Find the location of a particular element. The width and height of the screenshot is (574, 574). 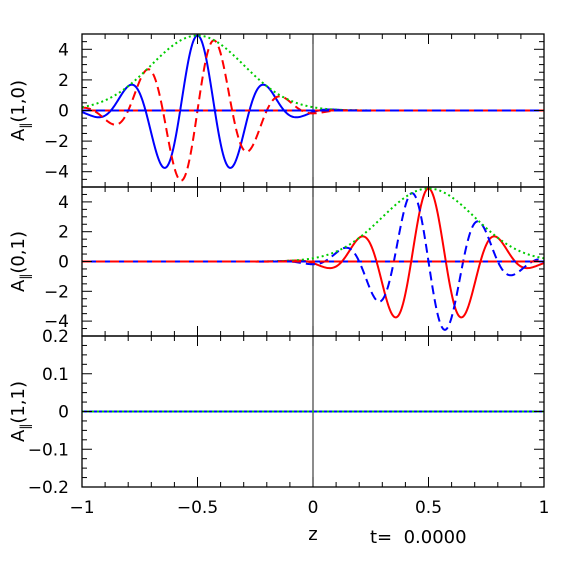

x-axis-label: z is located at coordinates (312, 534).